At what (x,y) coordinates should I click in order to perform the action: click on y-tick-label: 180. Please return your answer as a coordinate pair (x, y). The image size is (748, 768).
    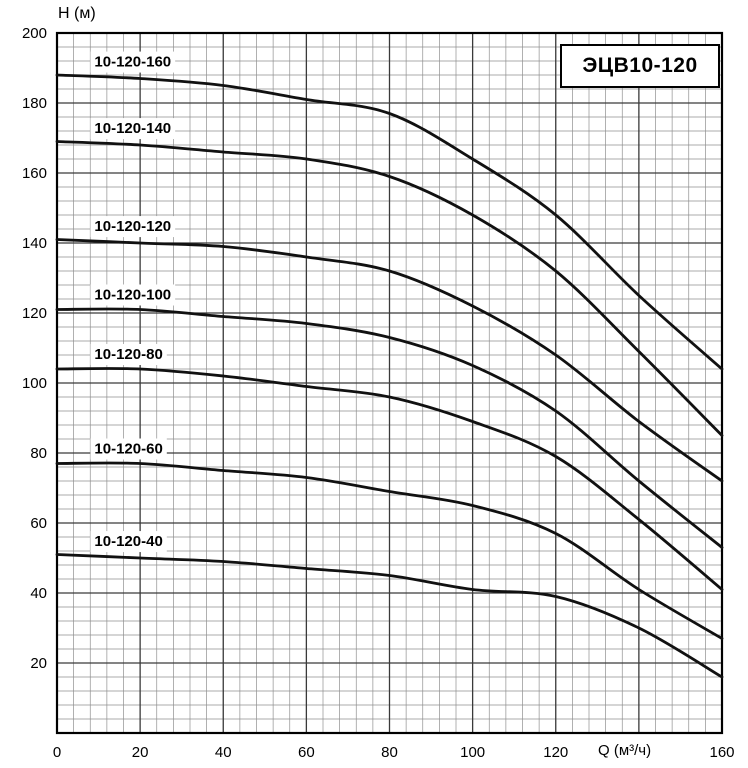
    Looking at the image, I should click on (34, 103).